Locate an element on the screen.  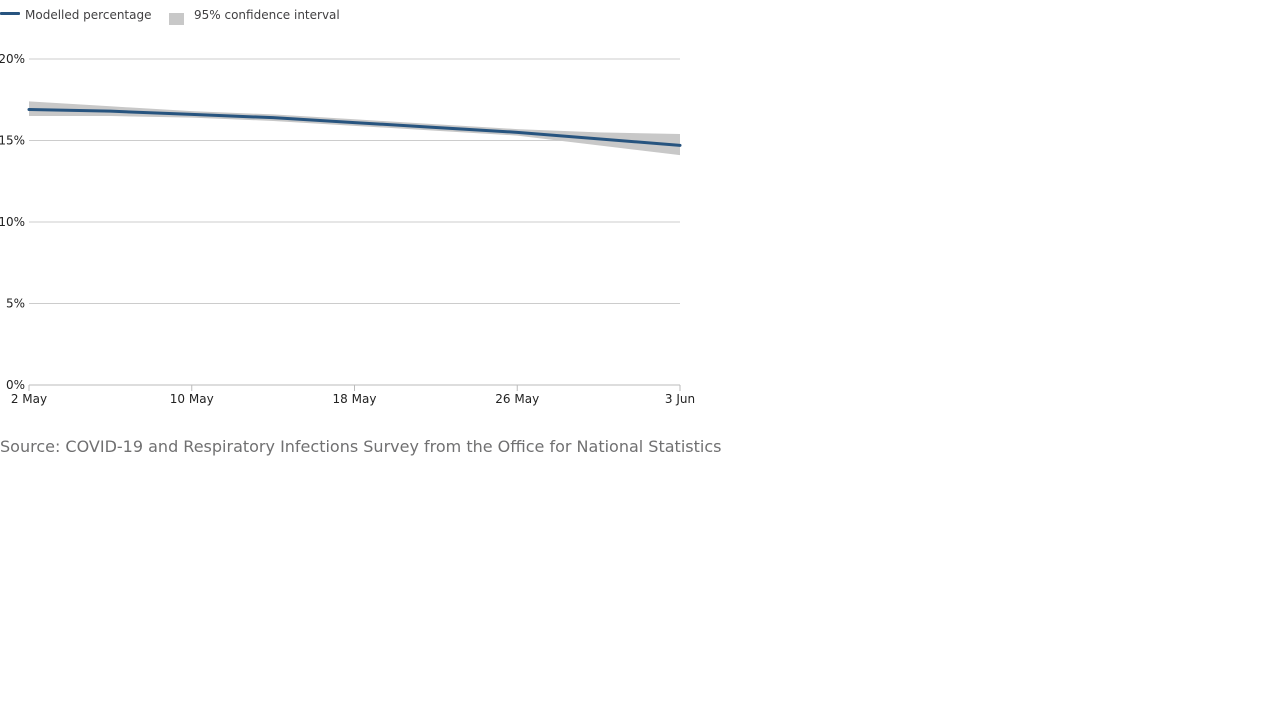
confidence-band is located at coordinates (354, 128).